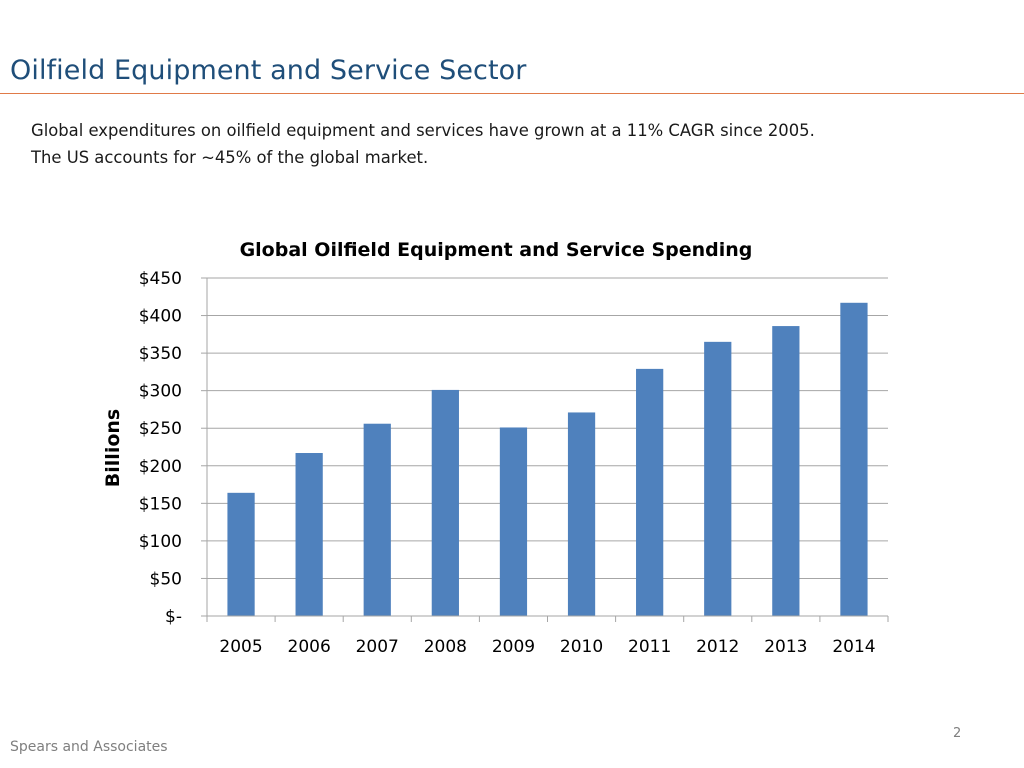 Image resolution: width=1024 pixels, height=768 pixels. Describe the element at coordinates (241, 554) in the screenshot. I see `bar-2005` at that location.